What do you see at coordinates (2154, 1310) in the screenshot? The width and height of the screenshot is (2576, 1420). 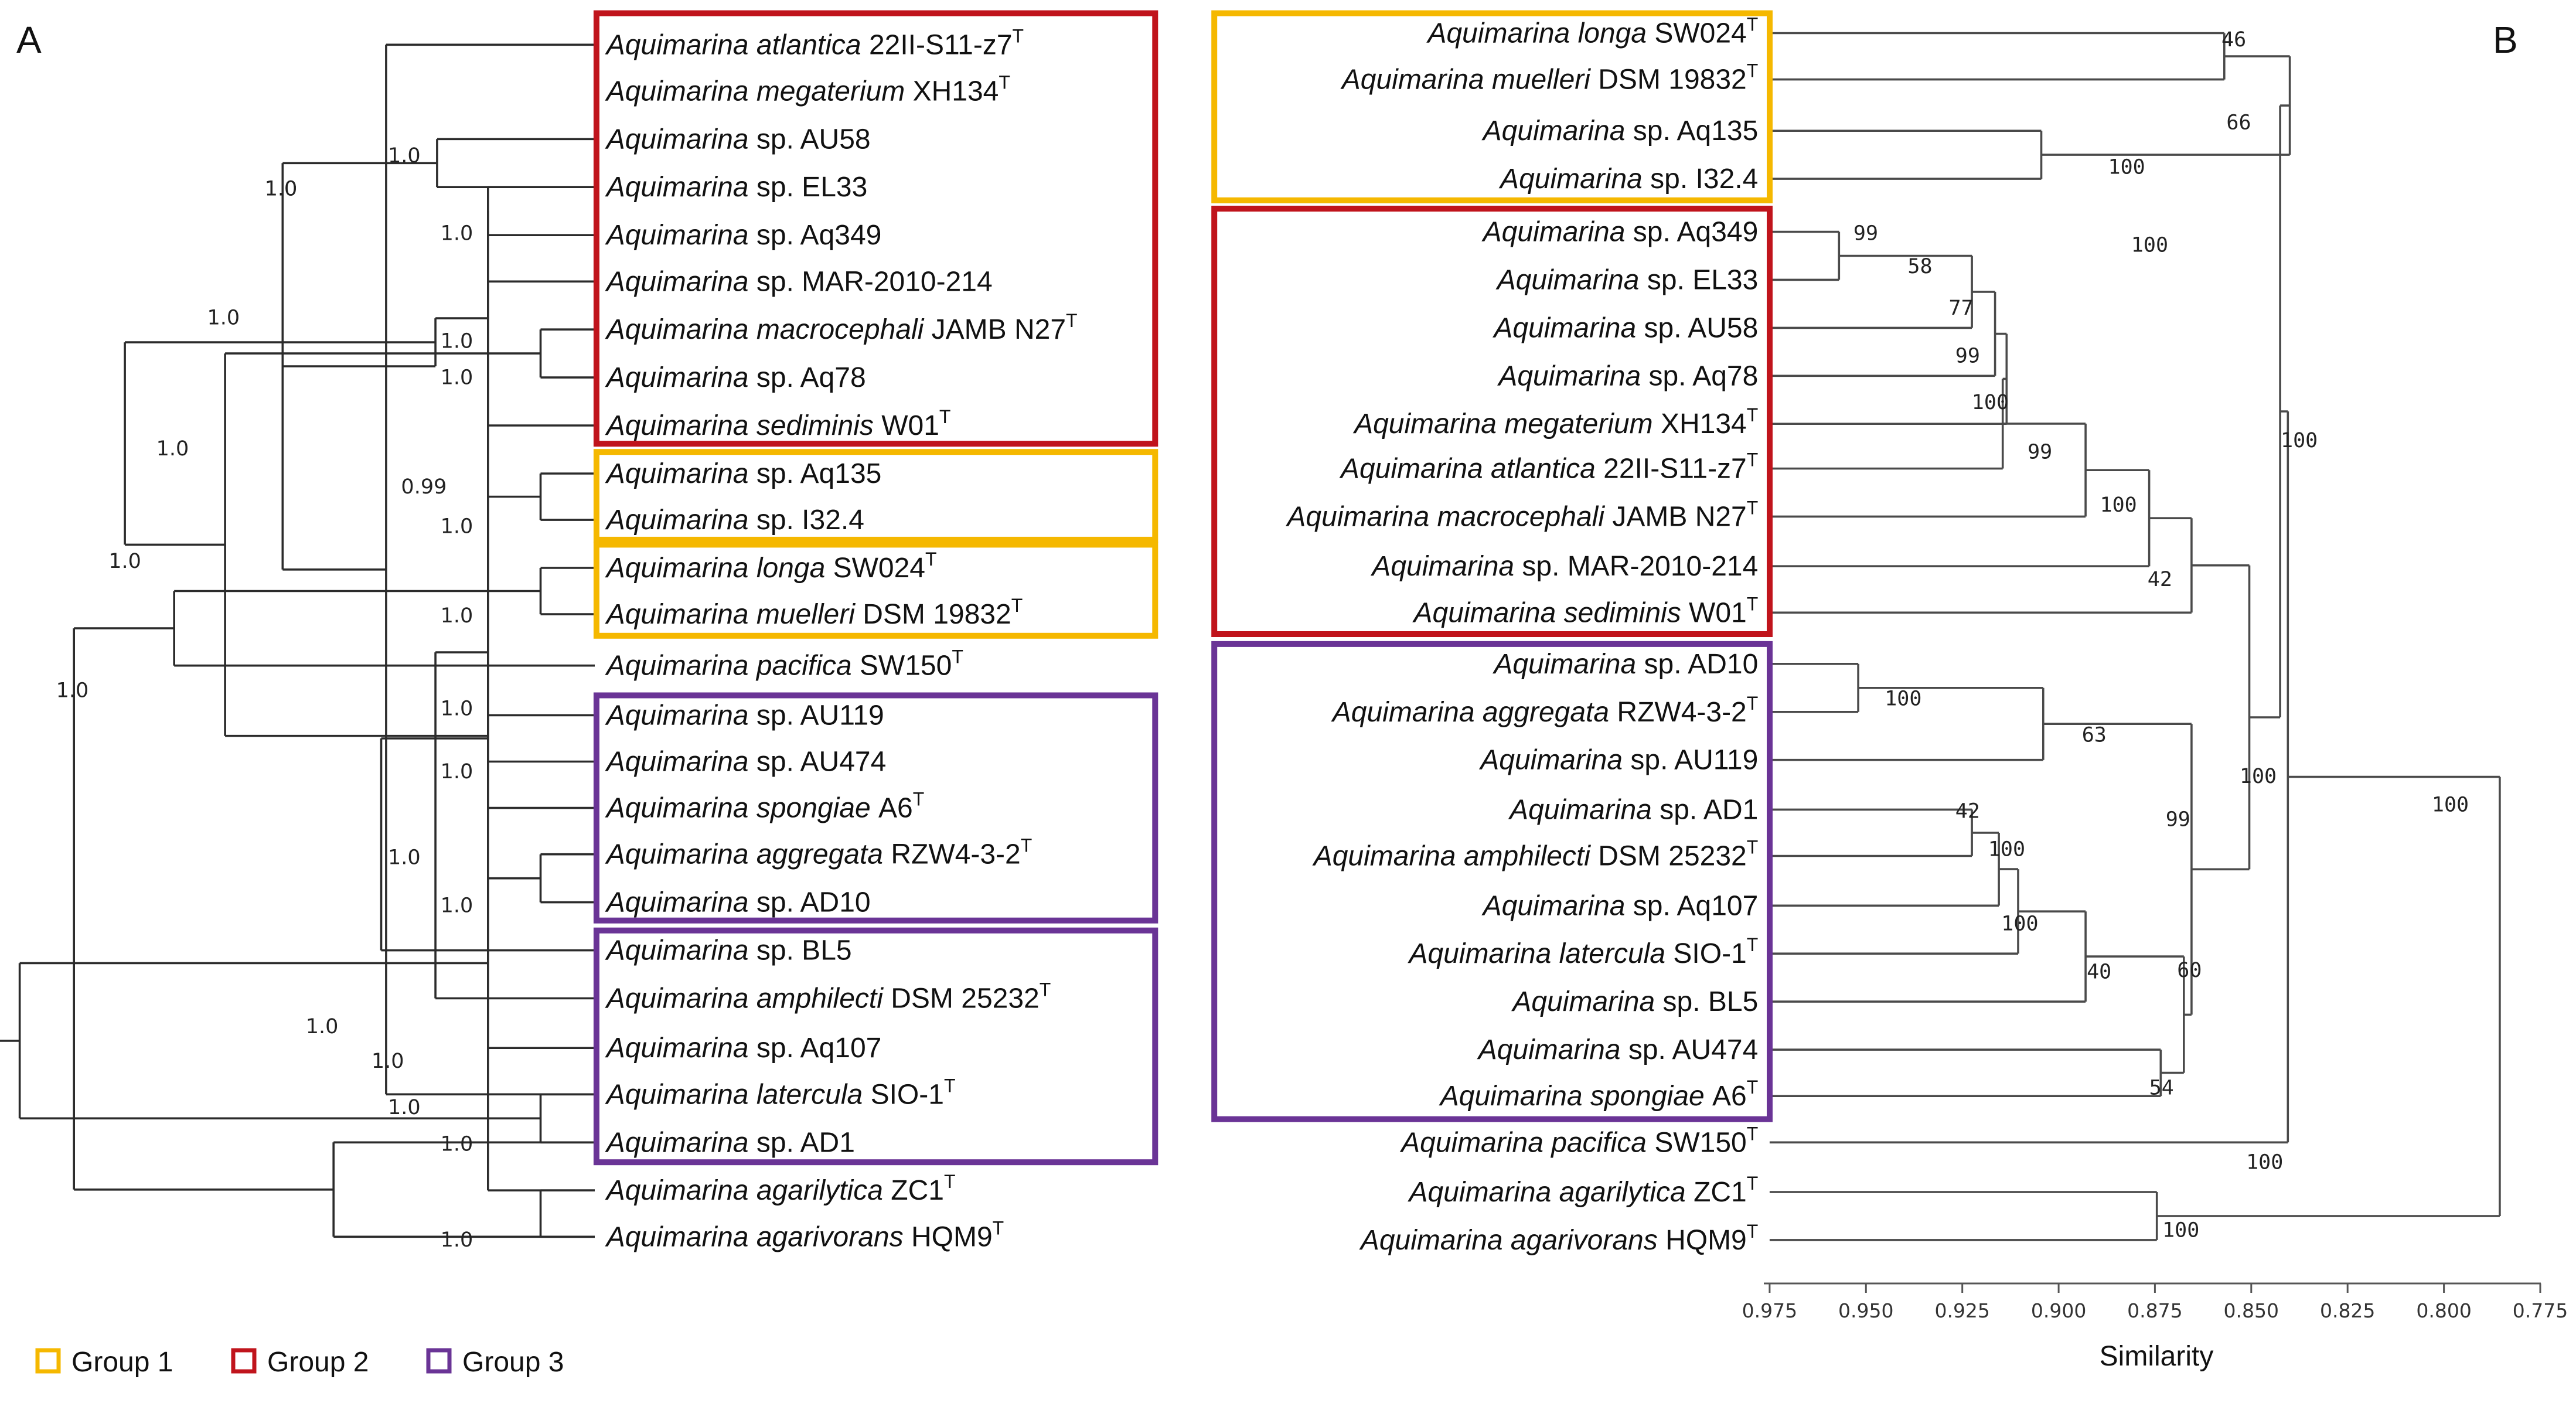 I see `axis-tick-label: 0.875` at bounding box center [2154, 1310].